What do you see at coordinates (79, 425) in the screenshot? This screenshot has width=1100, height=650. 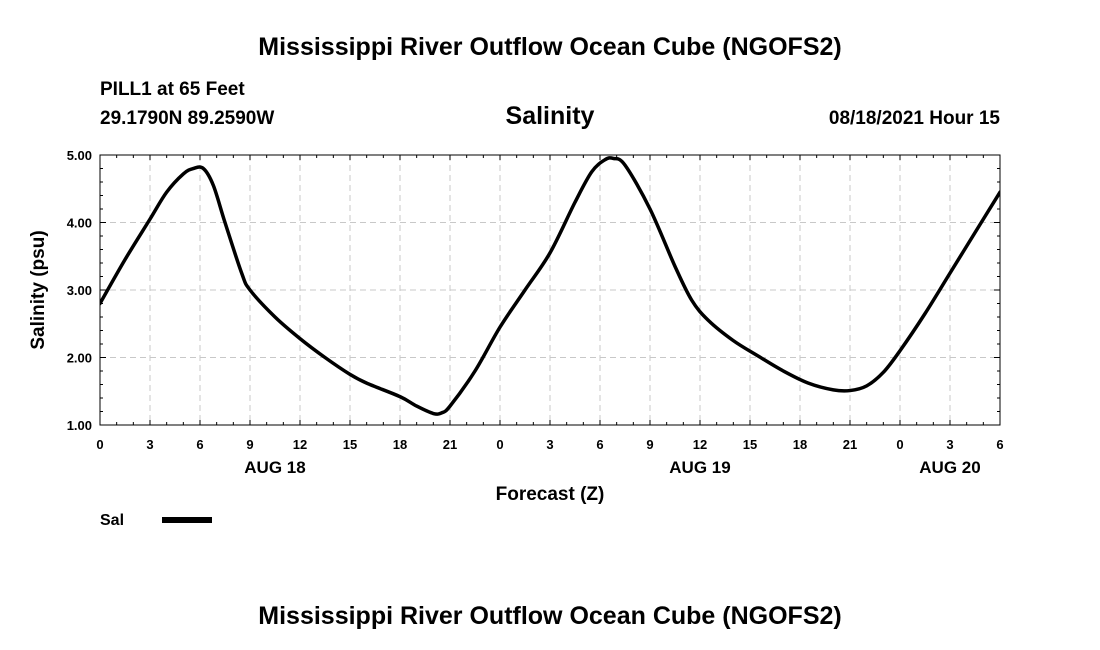 I see `y-tick-label: 1.00` at bounding box center [79, 425].